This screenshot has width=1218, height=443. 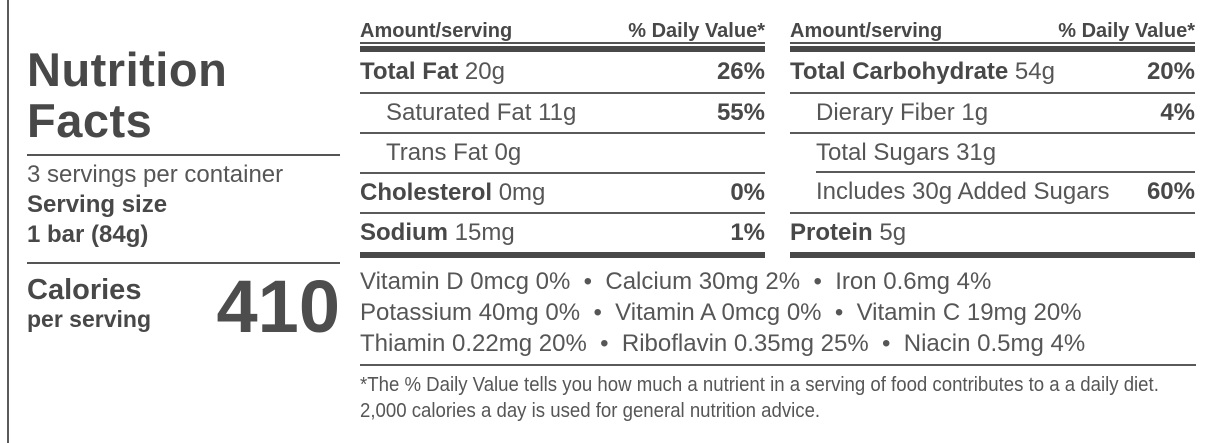 What do you see at coordinates (155, 174) in the screenshot?
I see `servings-per-container: 3 servings per container` at bounding box center [155, 174].